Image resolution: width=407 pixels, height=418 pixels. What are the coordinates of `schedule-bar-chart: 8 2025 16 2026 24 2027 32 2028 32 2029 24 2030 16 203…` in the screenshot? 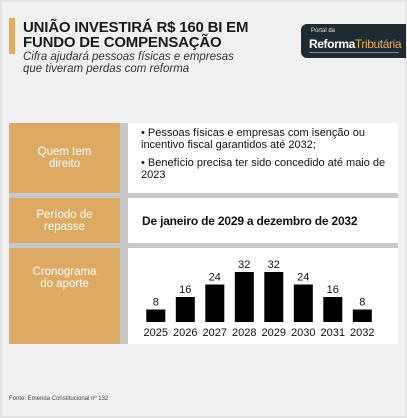 It's located at (259, 299).